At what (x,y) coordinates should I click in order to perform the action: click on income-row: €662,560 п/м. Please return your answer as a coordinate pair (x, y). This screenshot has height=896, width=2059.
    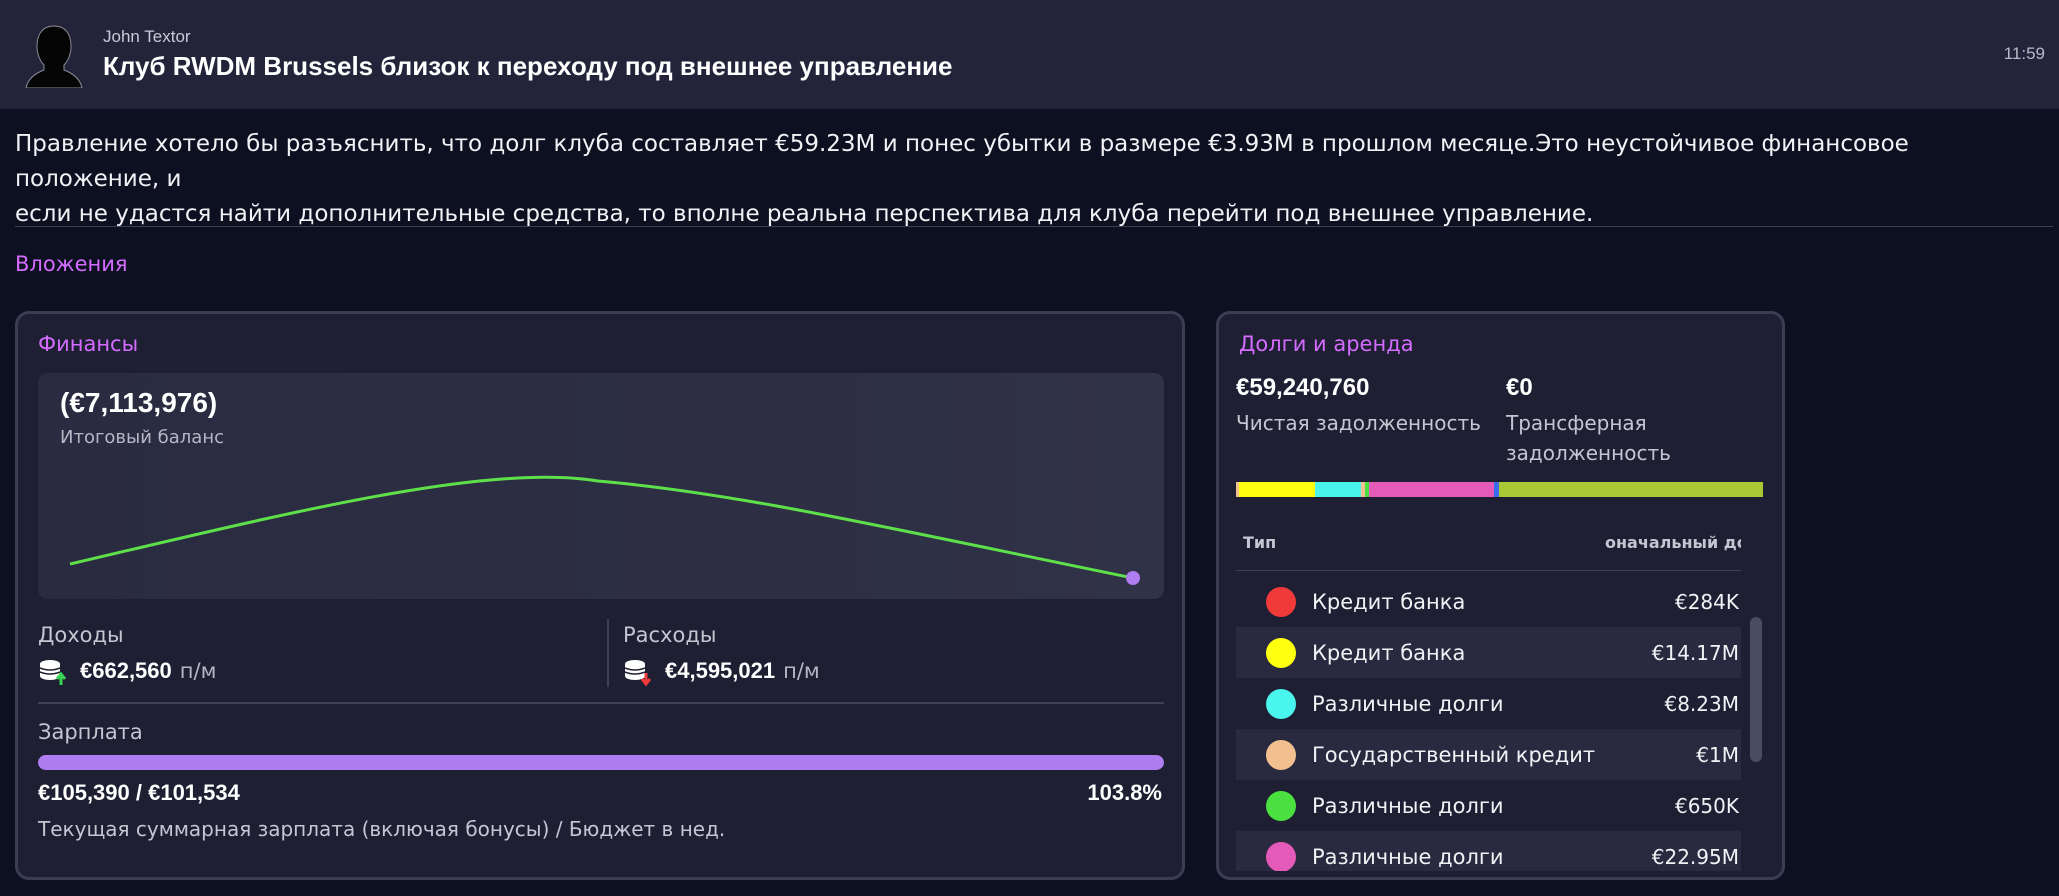
    Looking at the image, I should click on (127, 671).